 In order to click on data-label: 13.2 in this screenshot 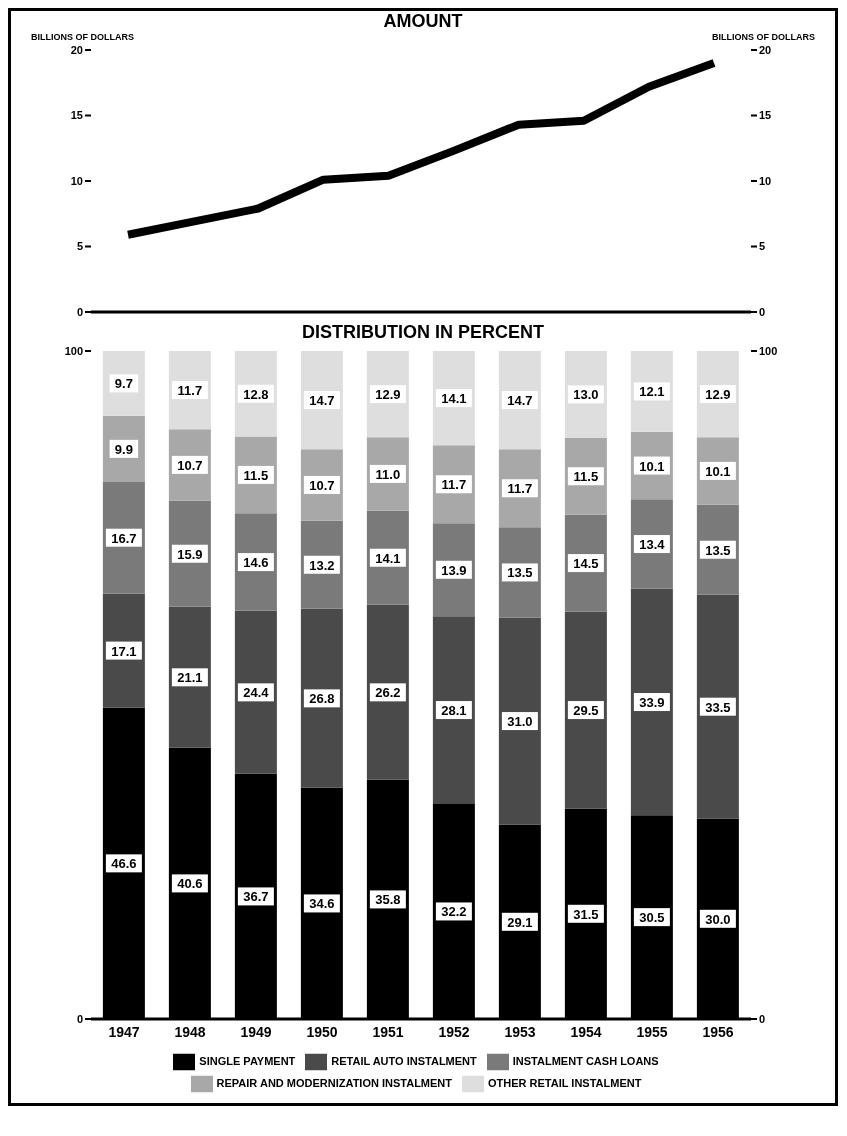, I will do `click(322, 565)`.